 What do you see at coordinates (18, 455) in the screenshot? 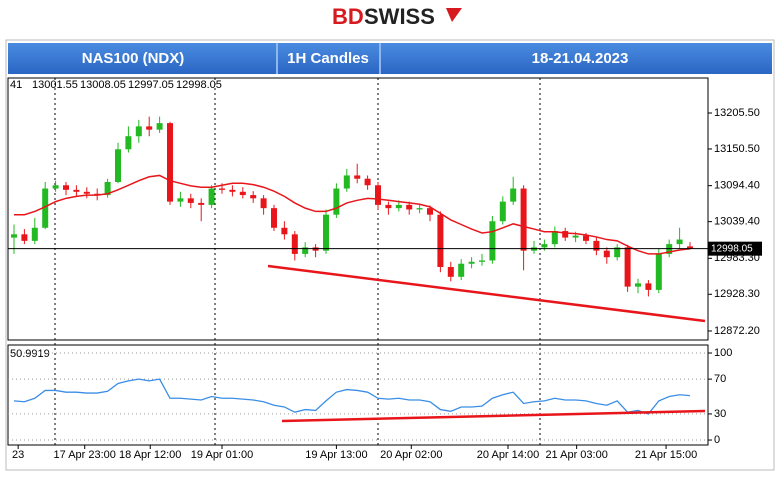
I see `x-tick-label: 23` at bounding box center [18, 455].